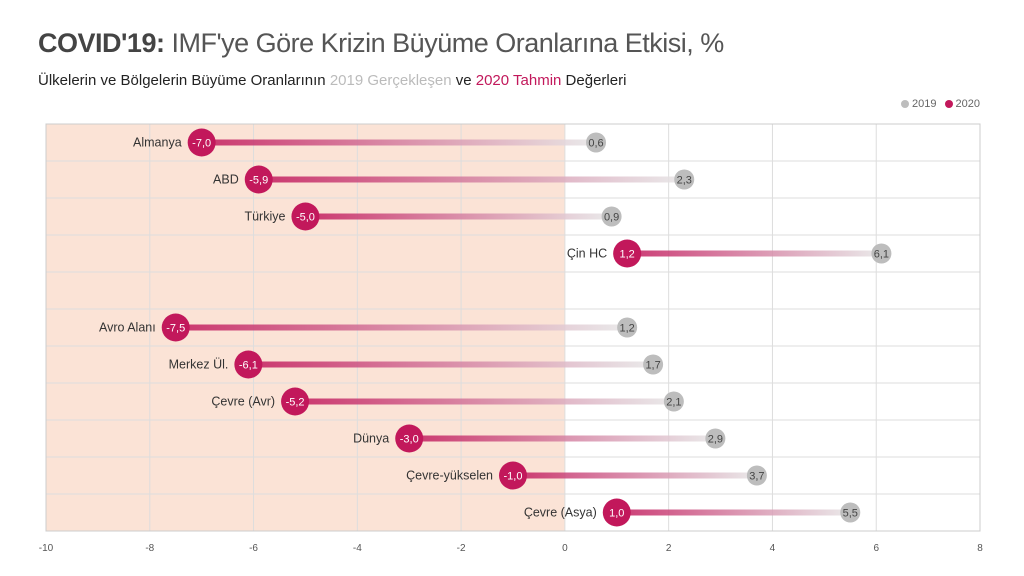  I want to click on x-tick-label: -6, so click(253, 548).